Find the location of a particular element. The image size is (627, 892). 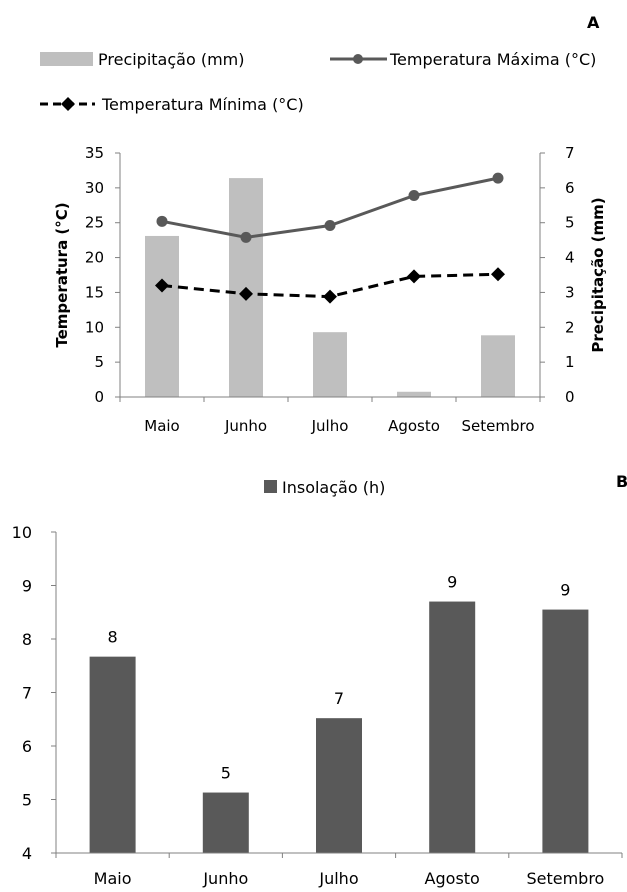

y-tick-label-b: 4 is located at coordinates (27, 853).